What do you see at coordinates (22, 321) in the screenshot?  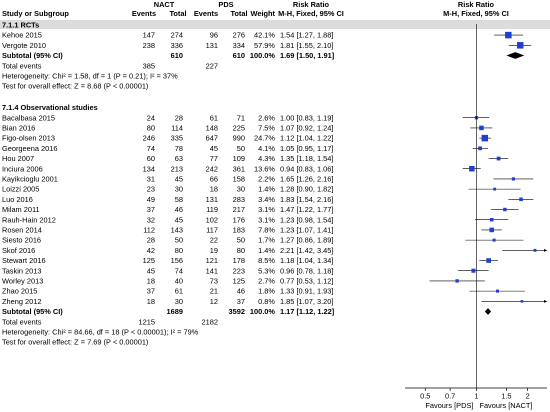 I see `total-events-label: Total events` at bounding box center [22, 321].